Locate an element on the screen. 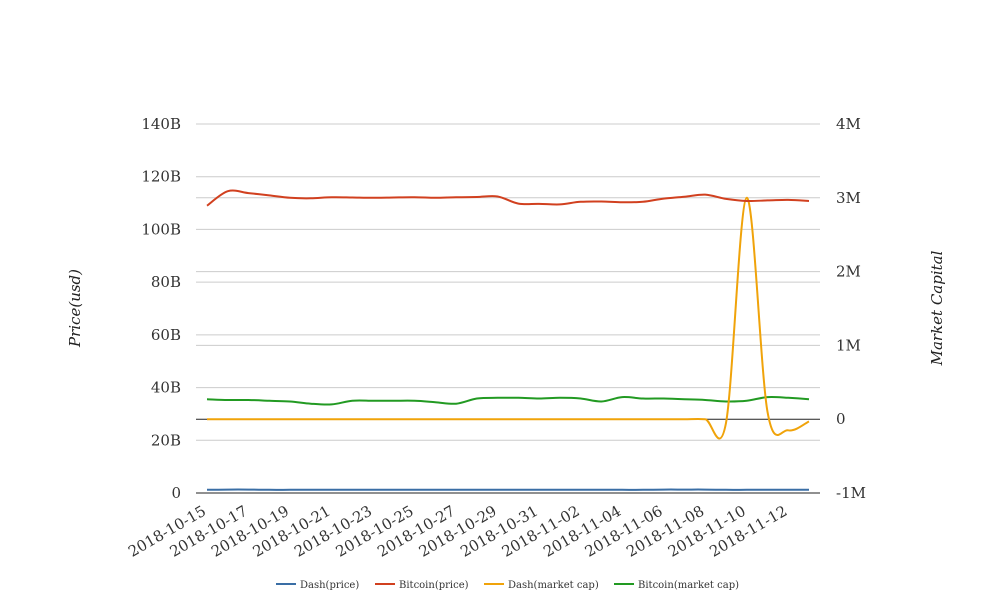 Image resolution: width=1008 pixels, height=616 pixels. left-axis-ticks: 0 20B 40B 60B 80B 100B 120B 140B is located at coordinates (161, 308).